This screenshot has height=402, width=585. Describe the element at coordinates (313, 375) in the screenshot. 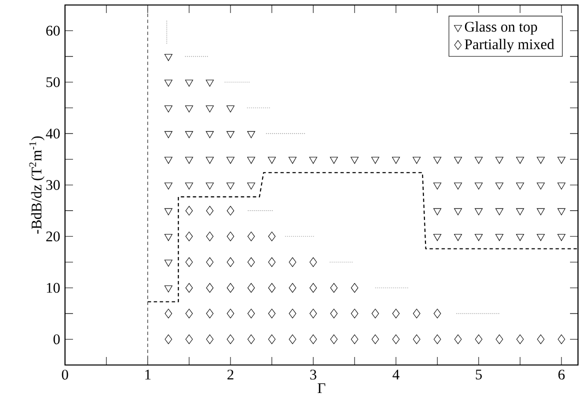

I see `x-tick-label: 3` at that location.